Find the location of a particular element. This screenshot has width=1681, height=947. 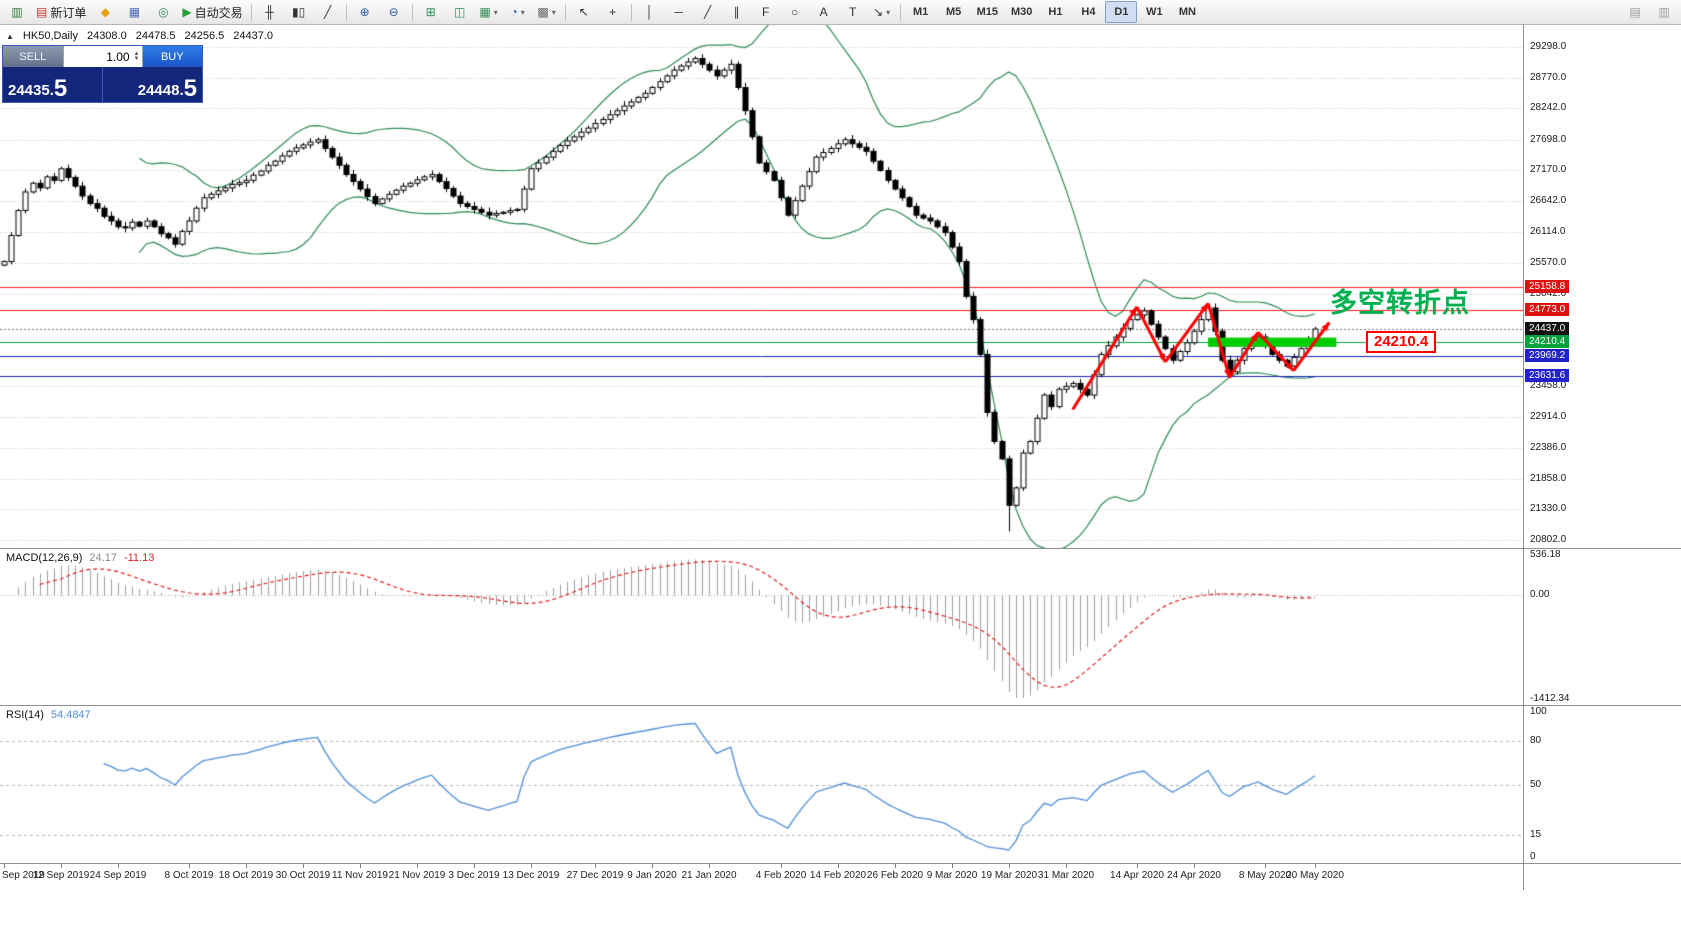

chart-period-icon-button: ◔ ▾ is located at coordinates (518, 12).